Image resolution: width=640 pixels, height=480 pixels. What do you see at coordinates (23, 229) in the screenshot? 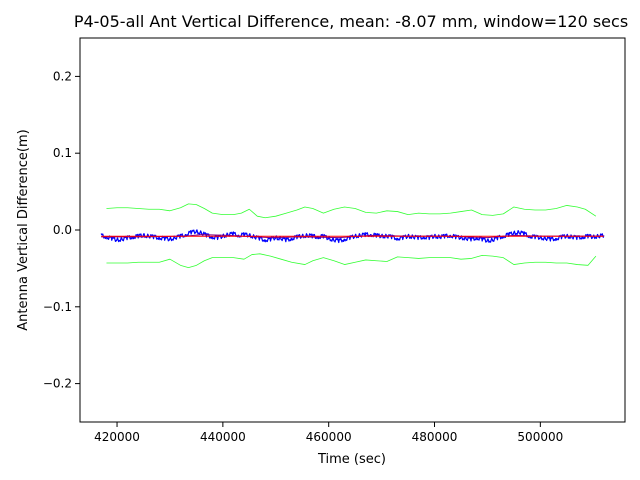
I see `y-axis-label: Antenna Vertical Difference(m)` at bounding box center [23, 229].